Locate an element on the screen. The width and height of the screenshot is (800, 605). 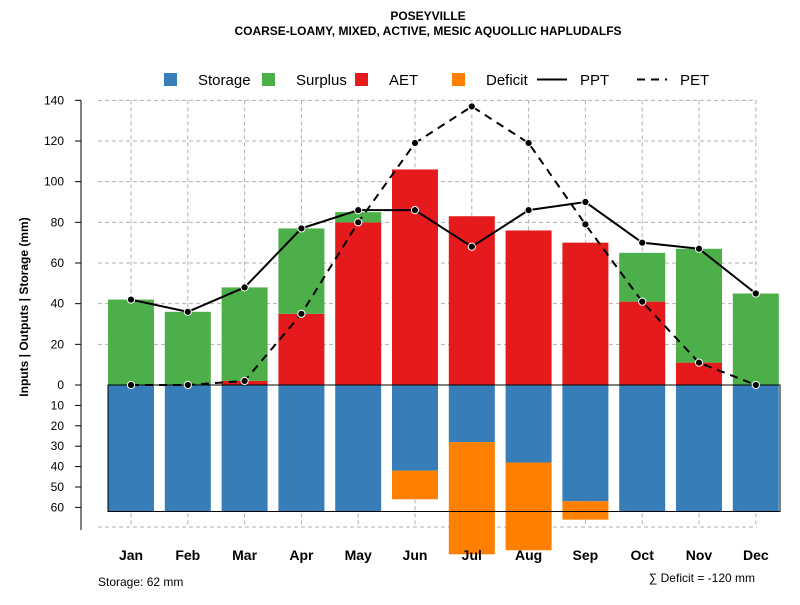
x-tick-label-jun: Jun is located at coordinates (415, 555).